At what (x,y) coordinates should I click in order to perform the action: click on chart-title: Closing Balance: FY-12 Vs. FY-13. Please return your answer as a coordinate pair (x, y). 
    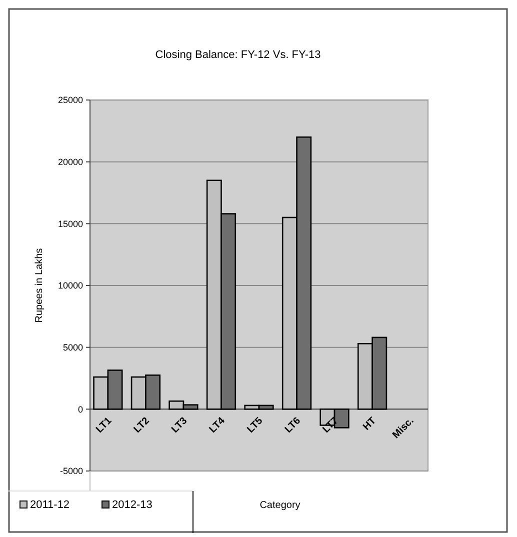
    Looking at the image, I should click on (238, 55).